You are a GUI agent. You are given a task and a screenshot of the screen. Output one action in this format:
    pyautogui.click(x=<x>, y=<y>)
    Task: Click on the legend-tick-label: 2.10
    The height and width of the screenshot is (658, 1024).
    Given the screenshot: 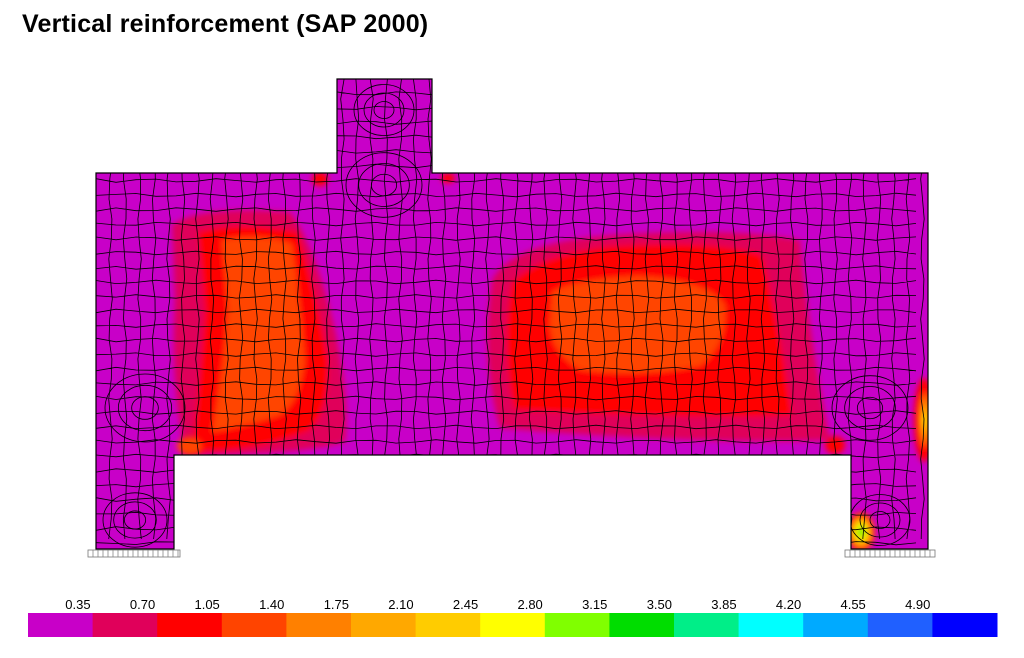 What is the action you would take?
    pyautogui.click(x=400, y=604)
    